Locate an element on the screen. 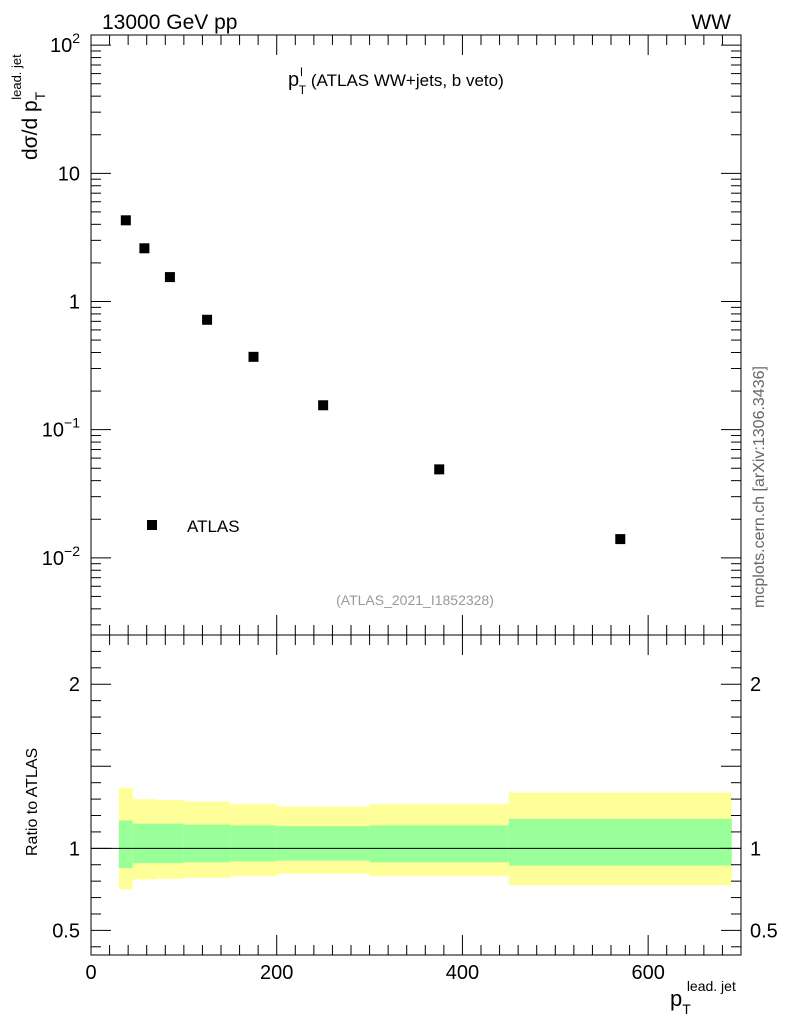 The height and width of the screenshot is (1024, 786). plot-title-sub: T is located at coordinates (303, 90).